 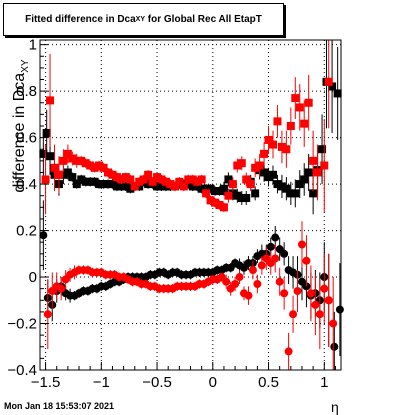 What do you see at coordinates (26, 184) in the screenshot?
I see `y-tick-label: 0.4` at bounding box center [26, 184].